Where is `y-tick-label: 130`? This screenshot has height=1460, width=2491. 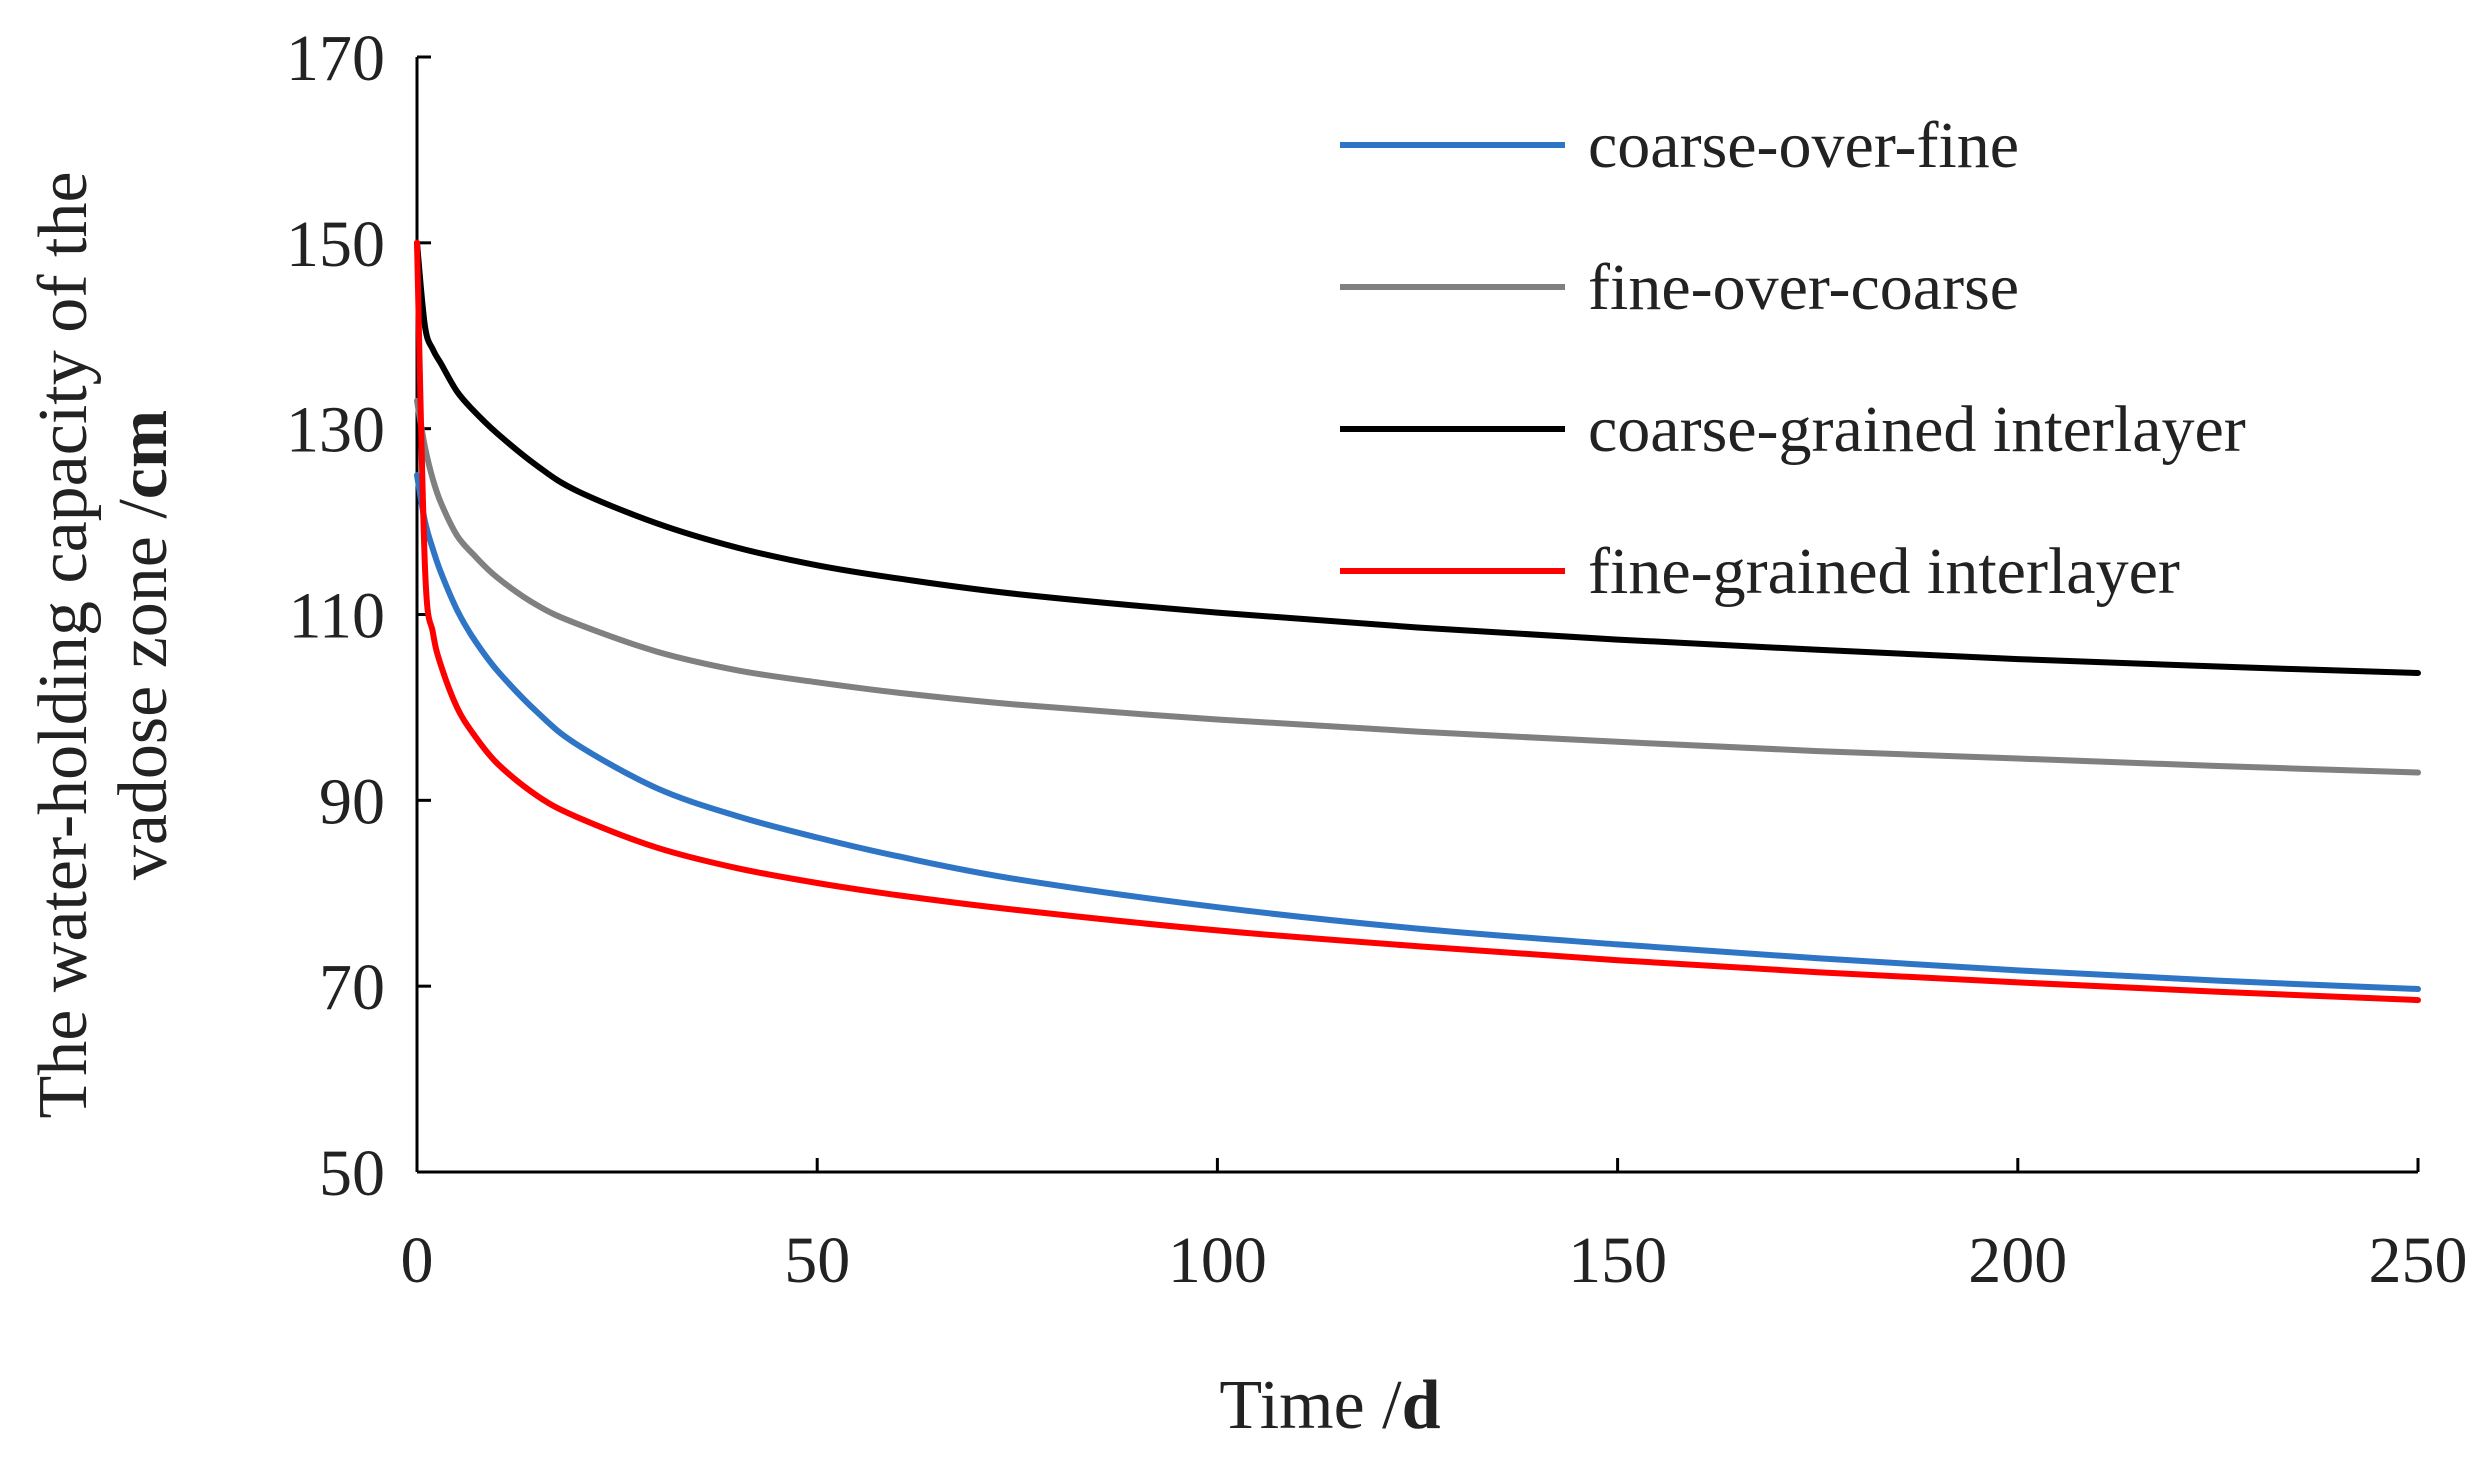
y-tick-label: 130 is located at coordinates (335, 430).